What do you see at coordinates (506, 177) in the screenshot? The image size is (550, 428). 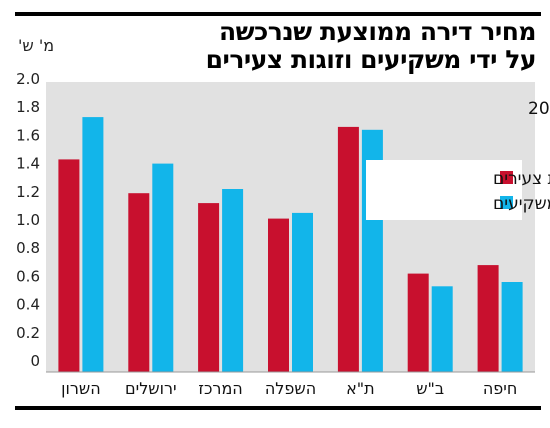 I see `legend-swatch-young-couples` at bounding box center [506, 177].